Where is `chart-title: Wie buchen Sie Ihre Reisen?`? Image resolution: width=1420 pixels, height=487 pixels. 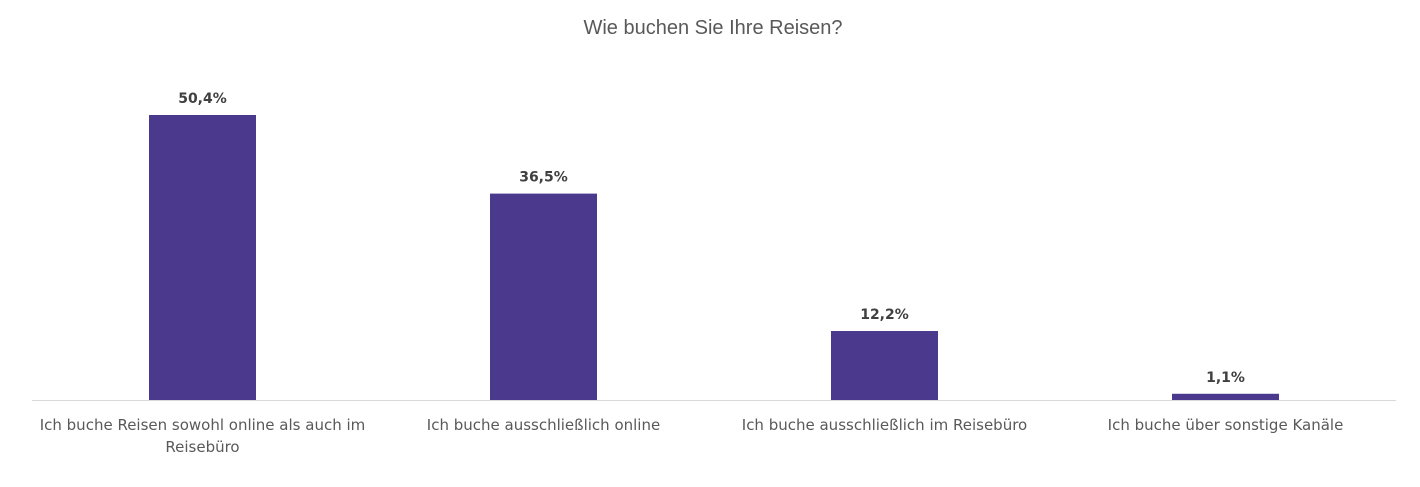 chart-title: Wie buchen Sie Ihre Reisen? is located at coordinates (712, 28).